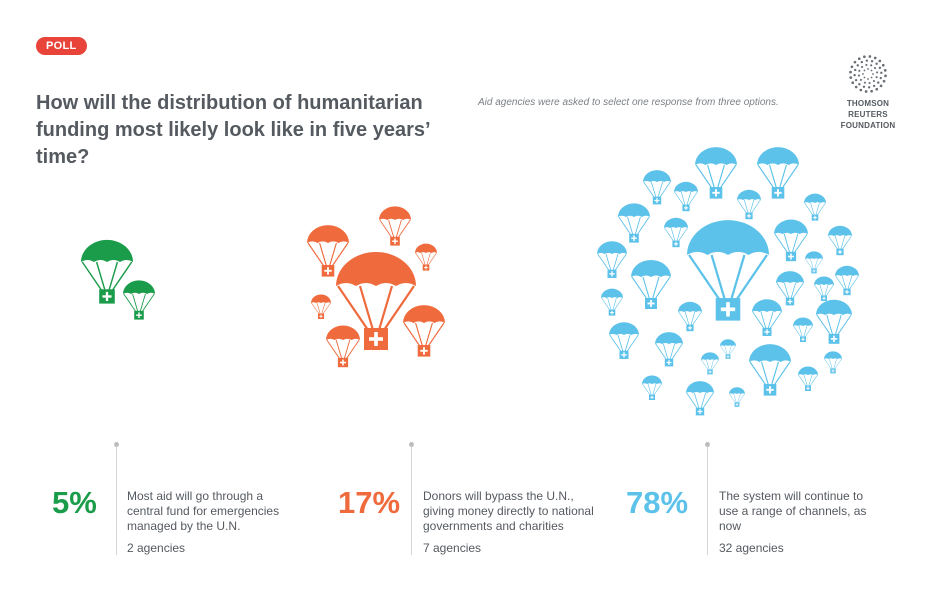 This screenshot has width=950, height=602. Describe the element at coordinates (74, 502) in the screenshot. I see `stat-percent: 5%` at that location.